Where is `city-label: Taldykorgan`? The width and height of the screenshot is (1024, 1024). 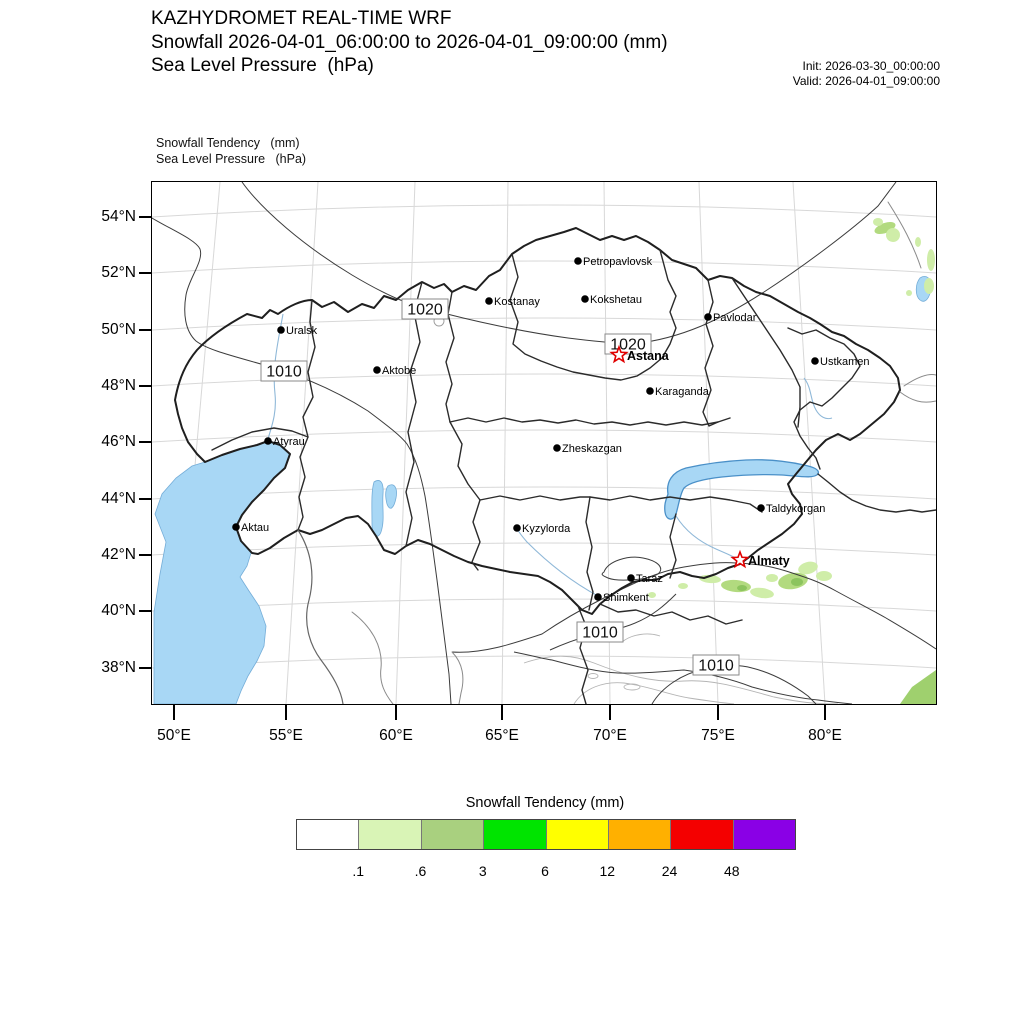 city-label: Taldykorgan is located at coordinates (795, 509).